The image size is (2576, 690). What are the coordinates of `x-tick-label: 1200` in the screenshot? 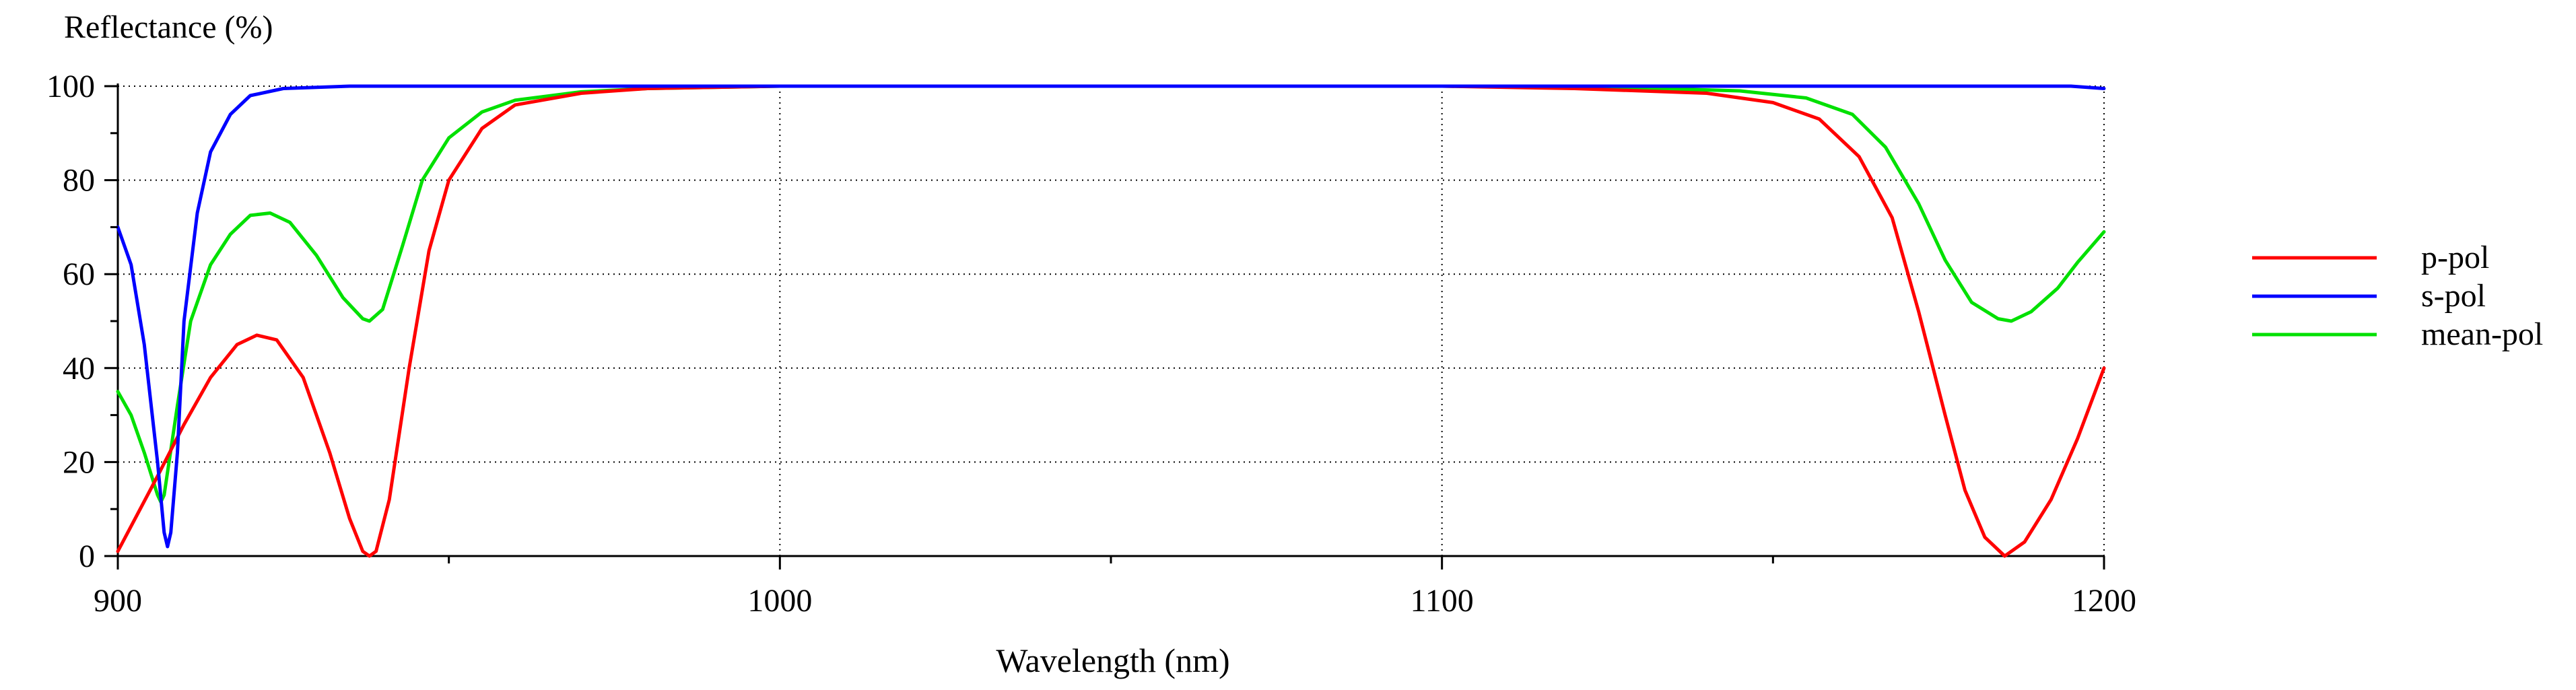 It's located at (2104, 601).